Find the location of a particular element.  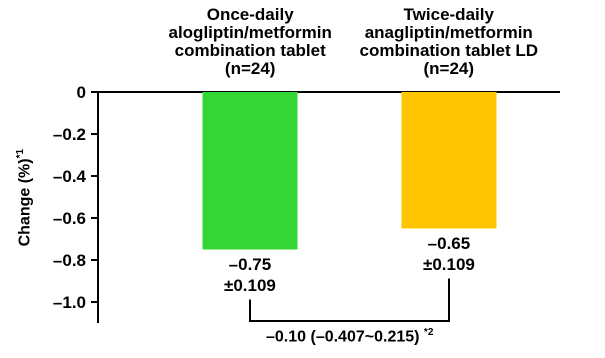

data-label: –0.65 ±0.109 is located at coordinates (449, 254).